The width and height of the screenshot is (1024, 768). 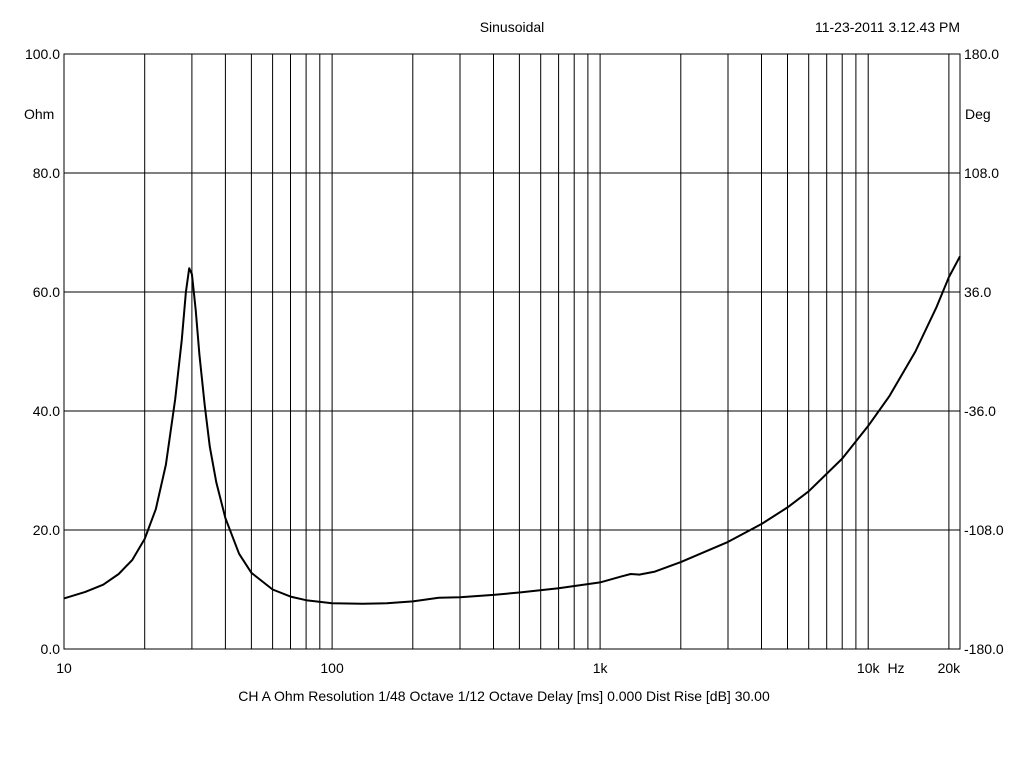 I want to click on y2-tick-label: 180.0, so click(x=981, y=54).